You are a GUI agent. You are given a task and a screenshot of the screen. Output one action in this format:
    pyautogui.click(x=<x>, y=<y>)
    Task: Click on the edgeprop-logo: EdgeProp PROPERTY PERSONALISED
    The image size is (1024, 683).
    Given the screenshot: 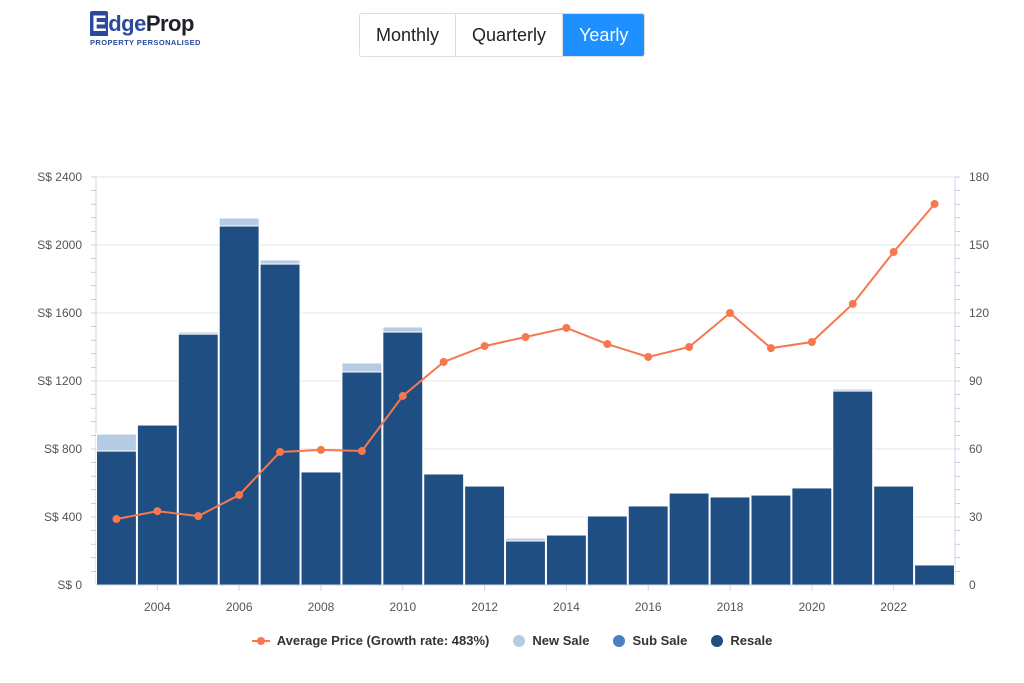 What is the action you would take?
    pyautogui.click(x=145, y=29)
    